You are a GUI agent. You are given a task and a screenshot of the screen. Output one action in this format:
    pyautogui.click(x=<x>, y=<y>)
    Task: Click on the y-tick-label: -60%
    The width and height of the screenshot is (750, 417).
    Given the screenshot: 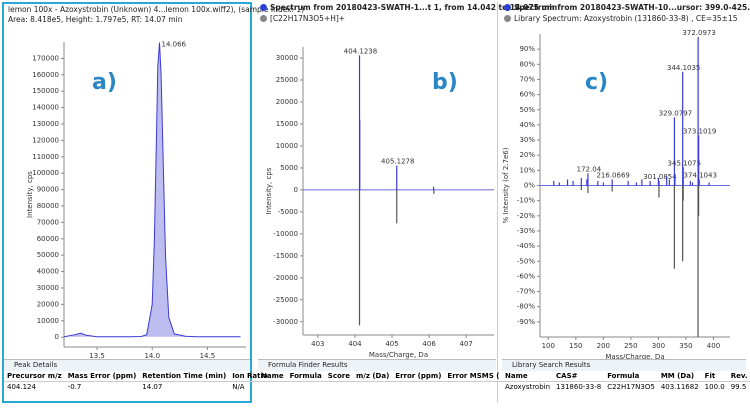 What is the action you would take?
    pyautogui.click(x=526, y=276)
    